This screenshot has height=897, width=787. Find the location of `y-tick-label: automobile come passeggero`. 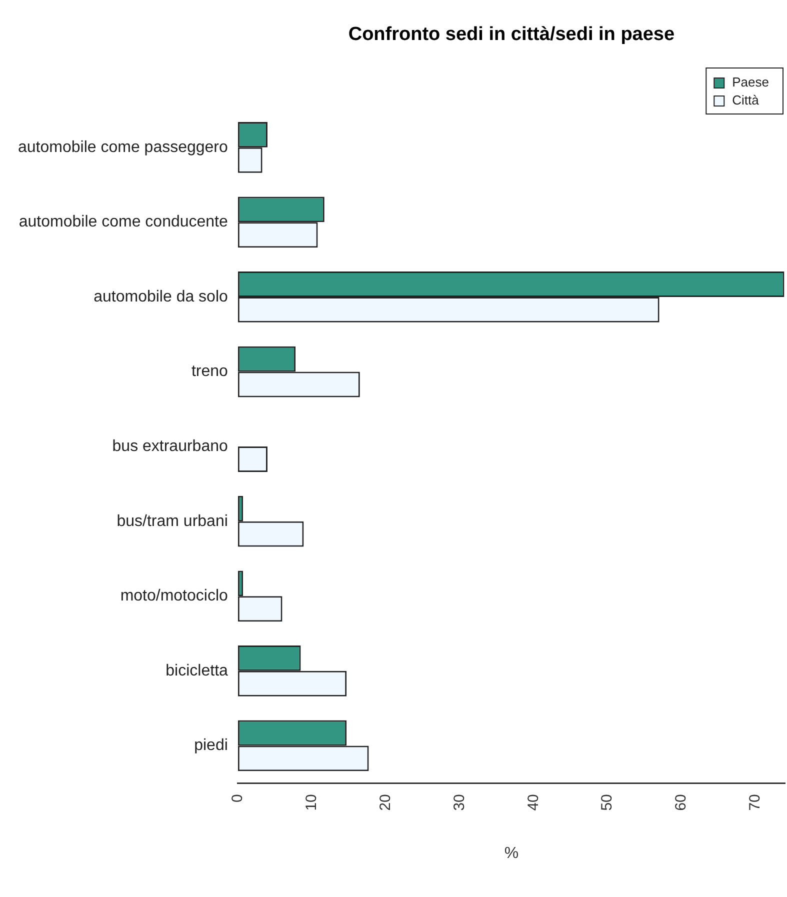

y-tick-label: automobile come passeggero is located at coordinates (123, 147).